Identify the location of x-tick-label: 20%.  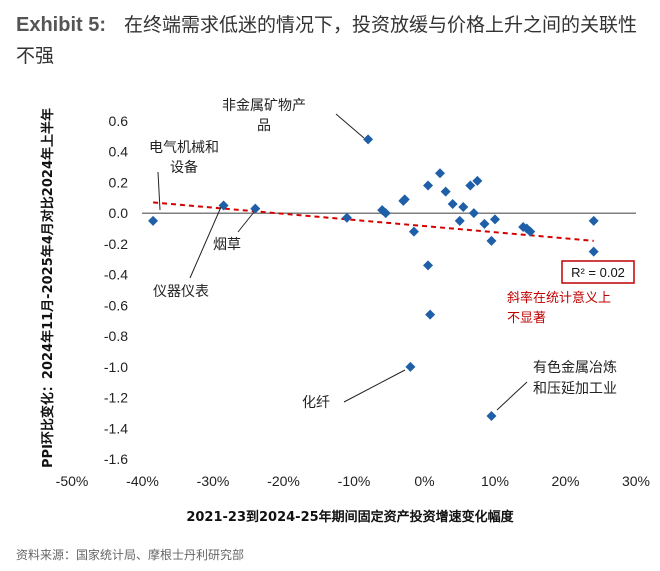
(565, 481).